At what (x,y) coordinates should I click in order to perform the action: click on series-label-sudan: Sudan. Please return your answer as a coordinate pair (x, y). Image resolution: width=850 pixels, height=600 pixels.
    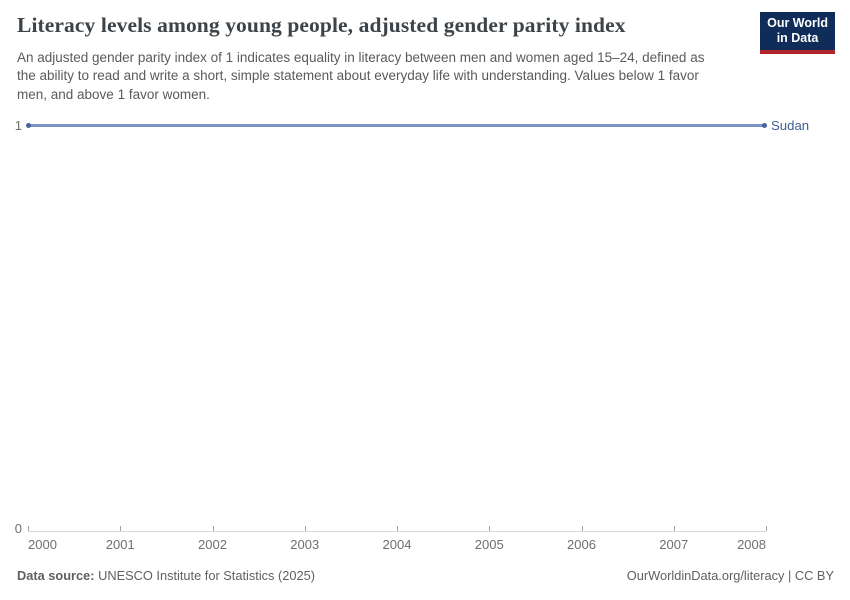
    Looking at the image, I should click on (790, 125).